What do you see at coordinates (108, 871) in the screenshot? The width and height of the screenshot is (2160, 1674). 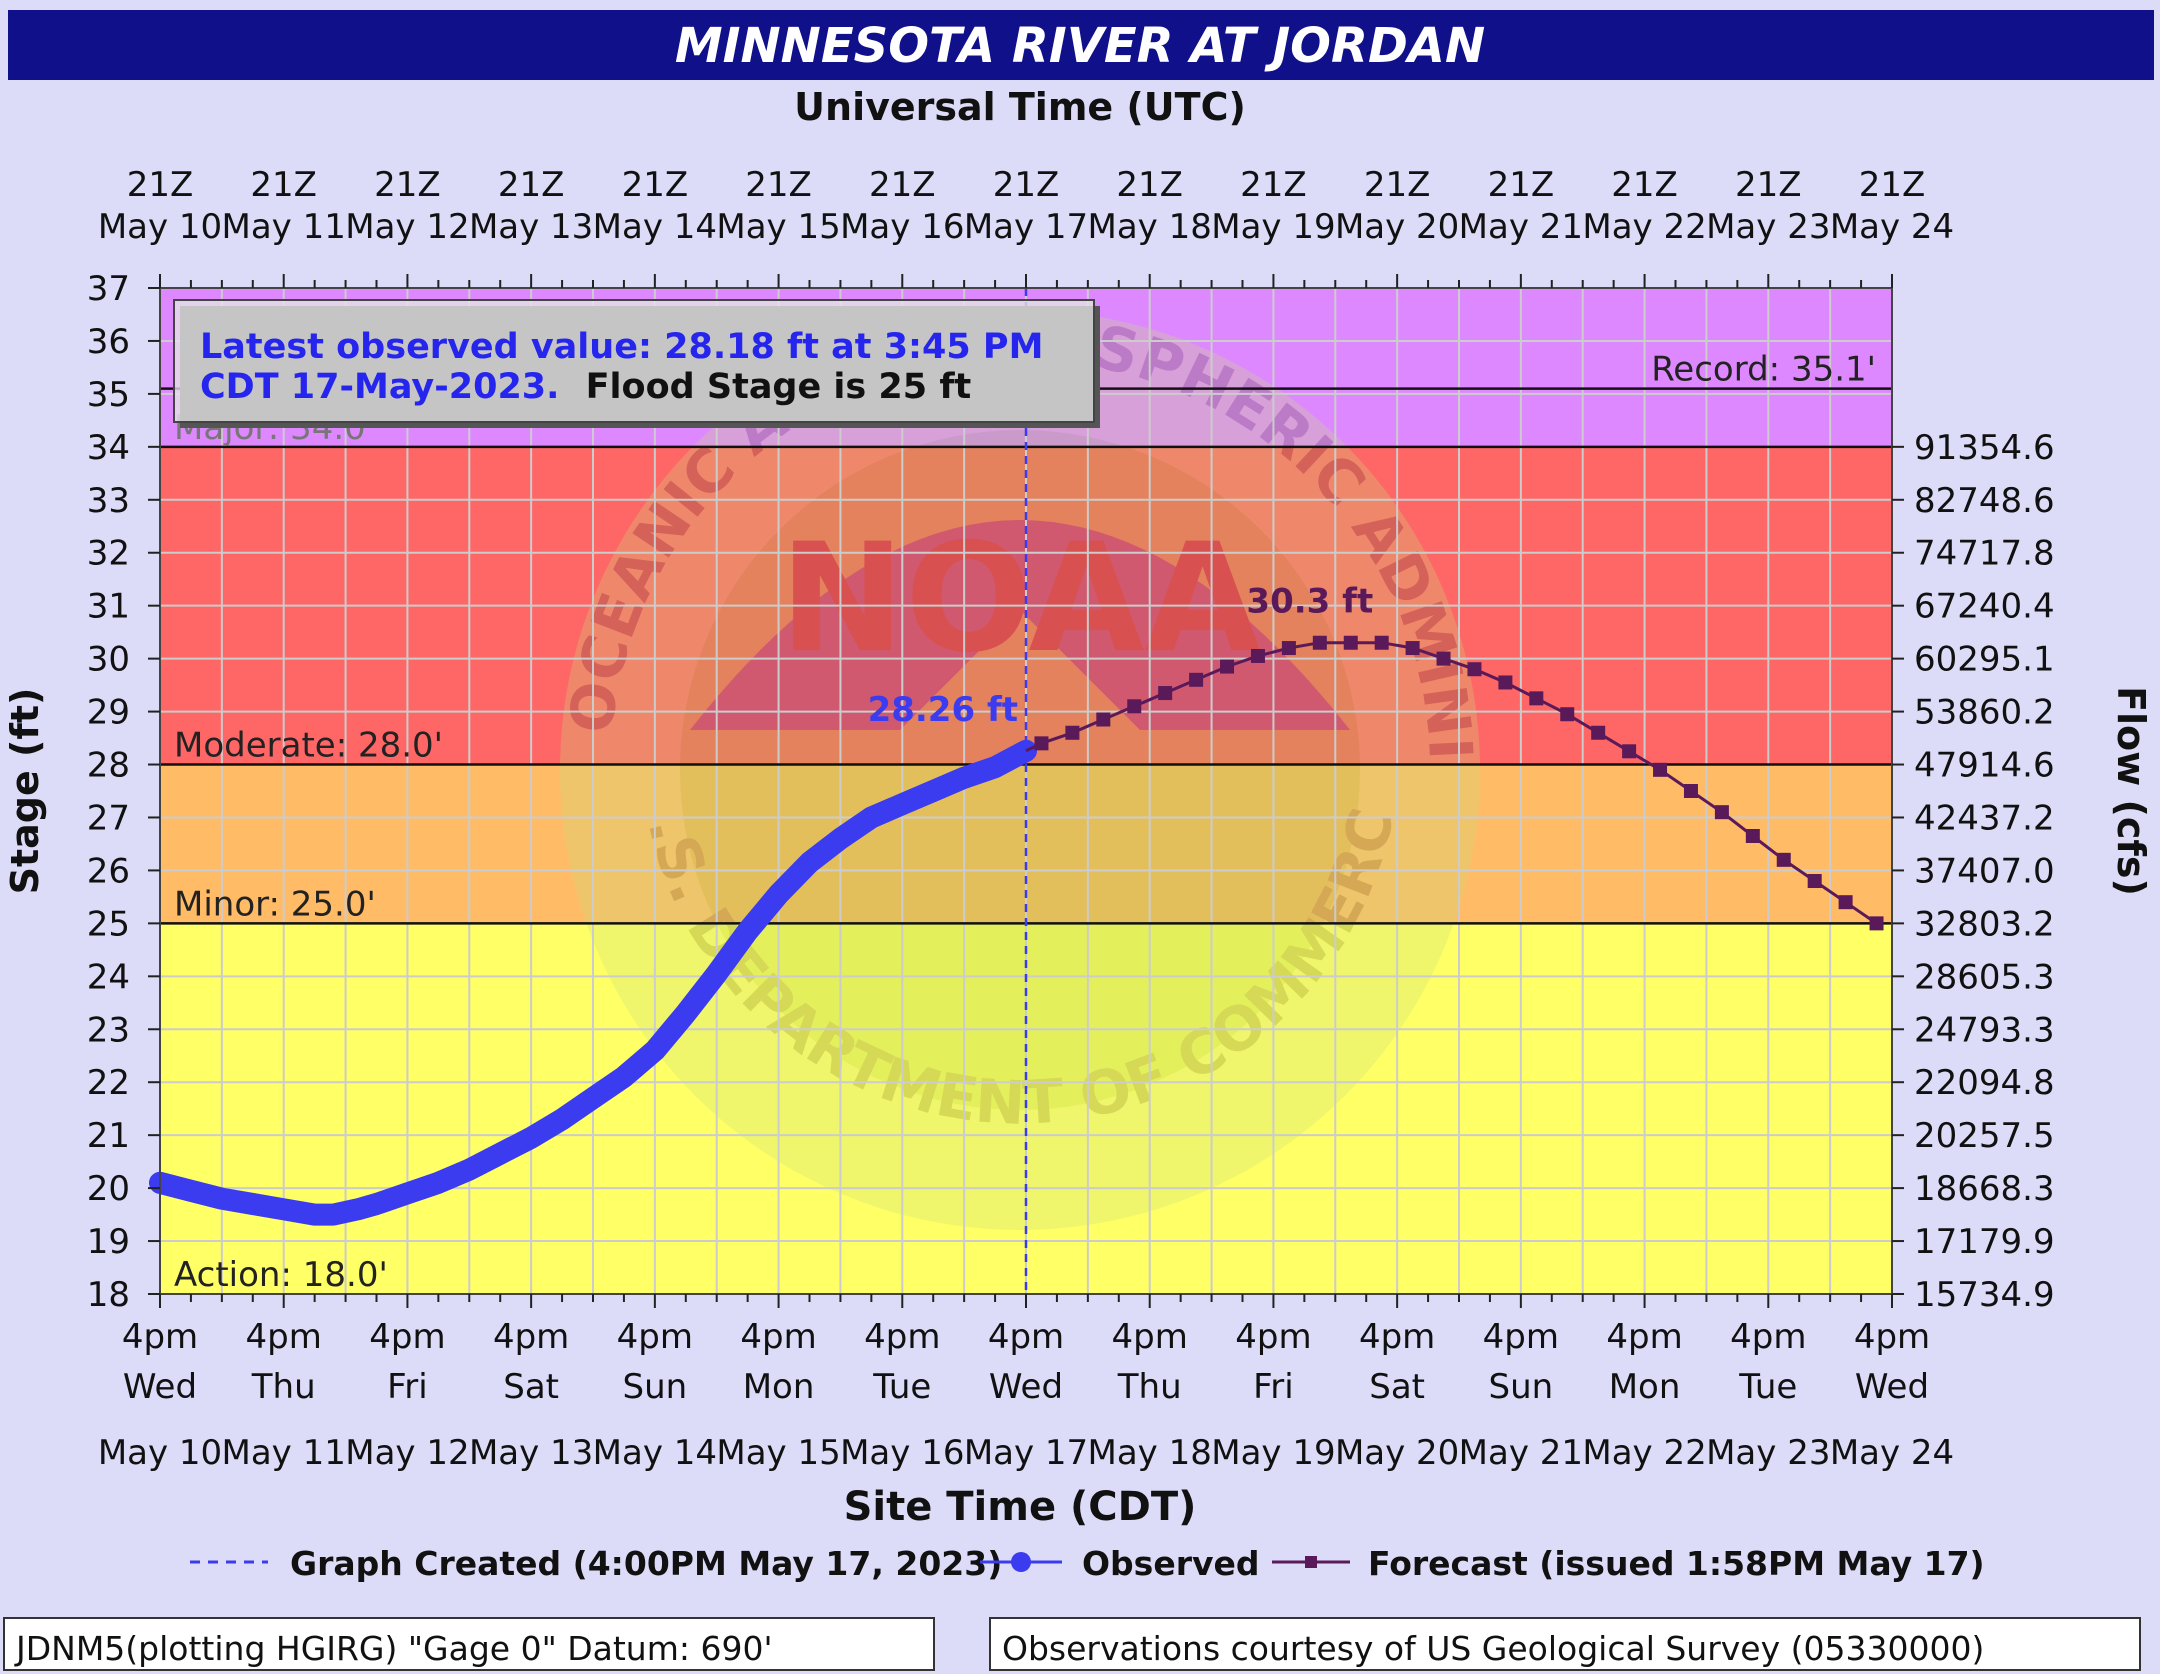 I see `y-tick-label: 26` at bounding box center [108, 871].